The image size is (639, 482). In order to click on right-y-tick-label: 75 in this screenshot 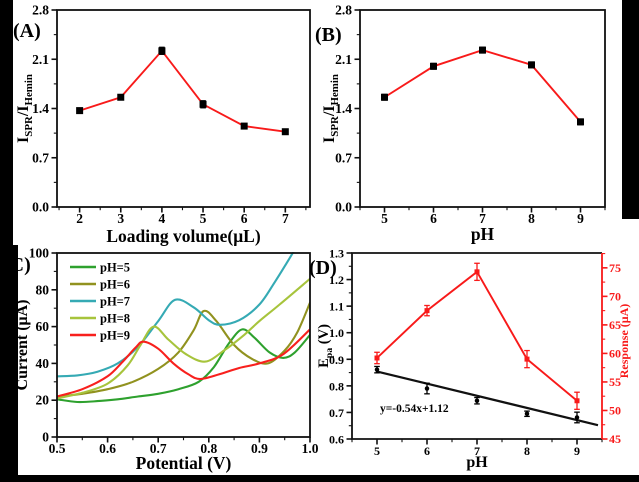, I will do `click(615, 268)`.